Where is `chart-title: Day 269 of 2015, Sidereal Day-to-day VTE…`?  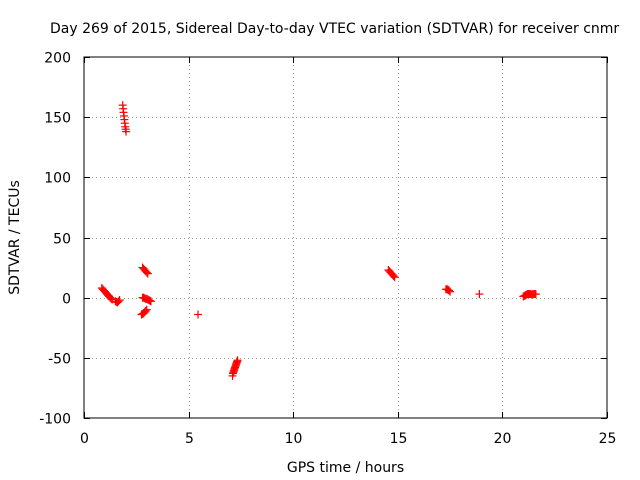
chart-title: Day 269 of 2015, Sidereal Day-to-day VTE… is located at coordinates (334, 29).